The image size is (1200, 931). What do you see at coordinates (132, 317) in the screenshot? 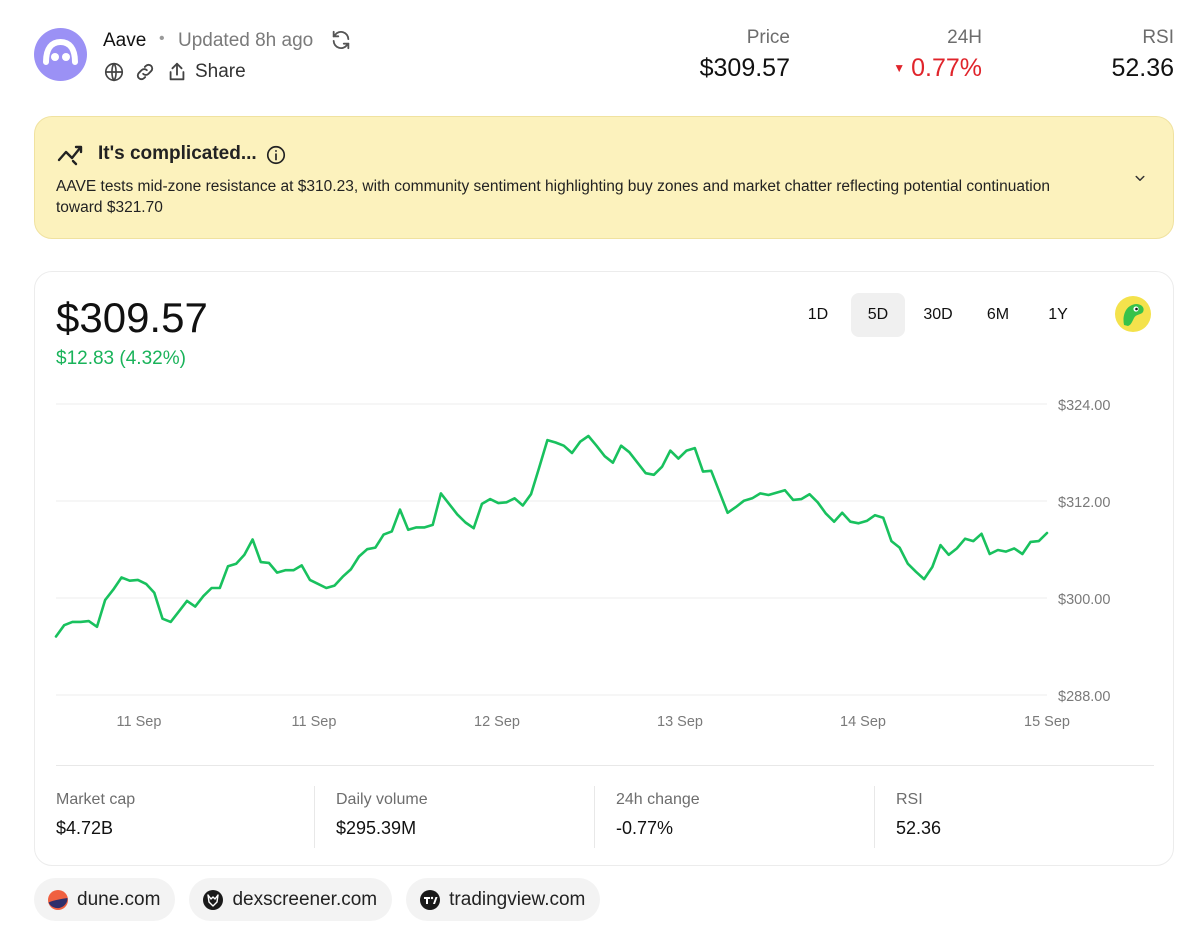
I see `current-price: $309.57` at bounding box center [132, 317].